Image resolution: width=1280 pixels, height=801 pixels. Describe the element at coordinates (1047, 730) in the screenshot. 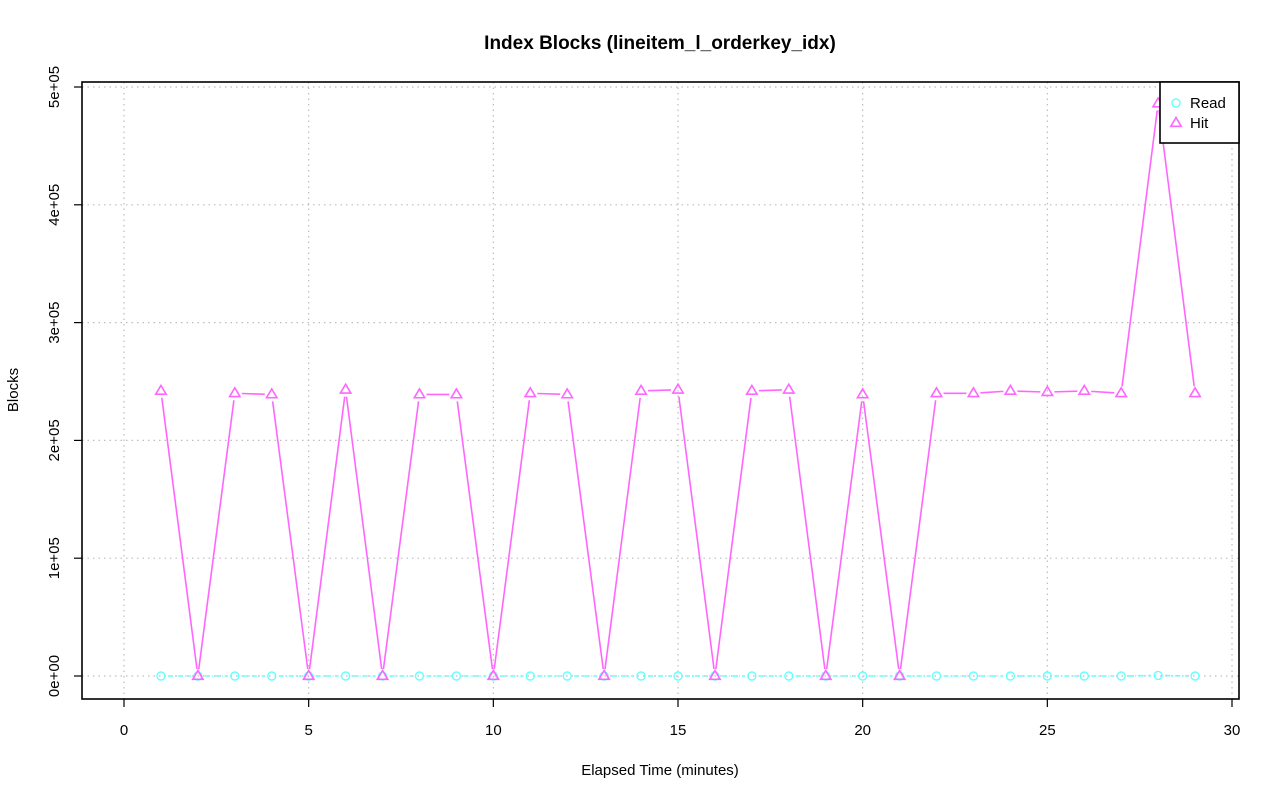

I see `x-tick-label: 25` at that location.